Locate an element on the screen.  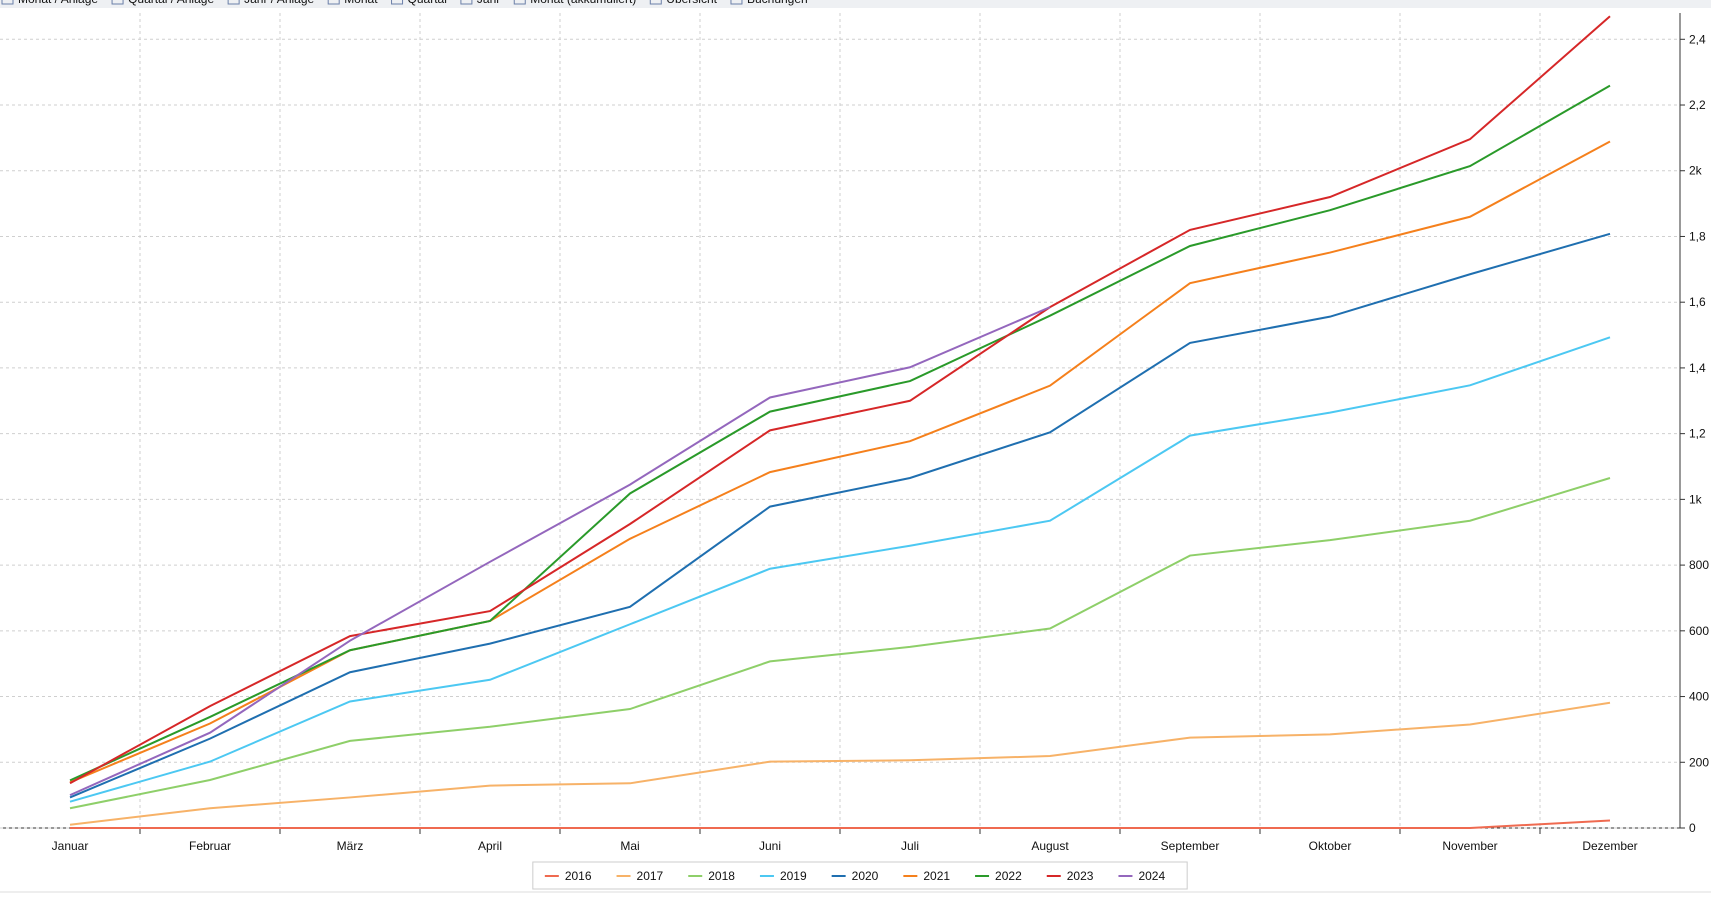
y-tick-label: 2k is located at coordinates (1696, 171).